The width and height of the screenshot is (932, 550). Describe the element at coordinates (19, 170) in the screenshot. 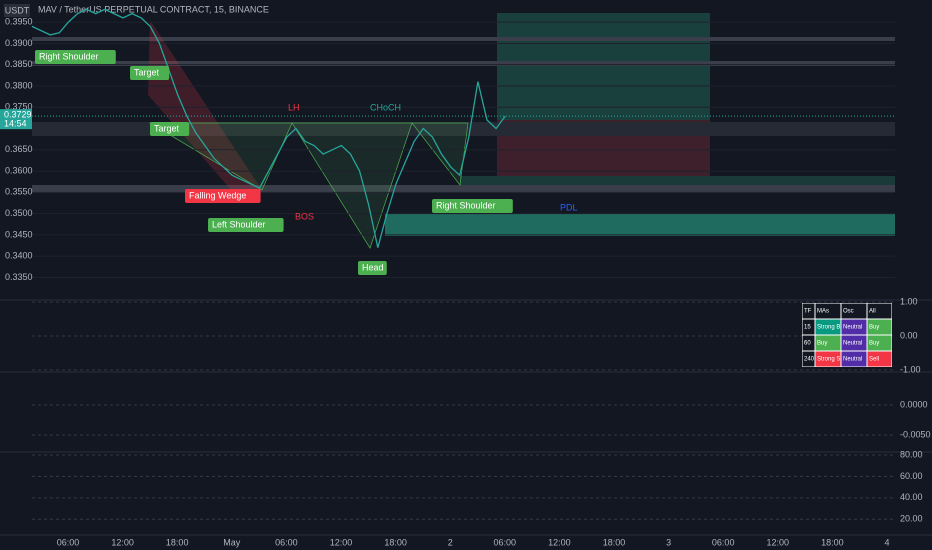

I see `y-tick-label: 0.3600` at that location.